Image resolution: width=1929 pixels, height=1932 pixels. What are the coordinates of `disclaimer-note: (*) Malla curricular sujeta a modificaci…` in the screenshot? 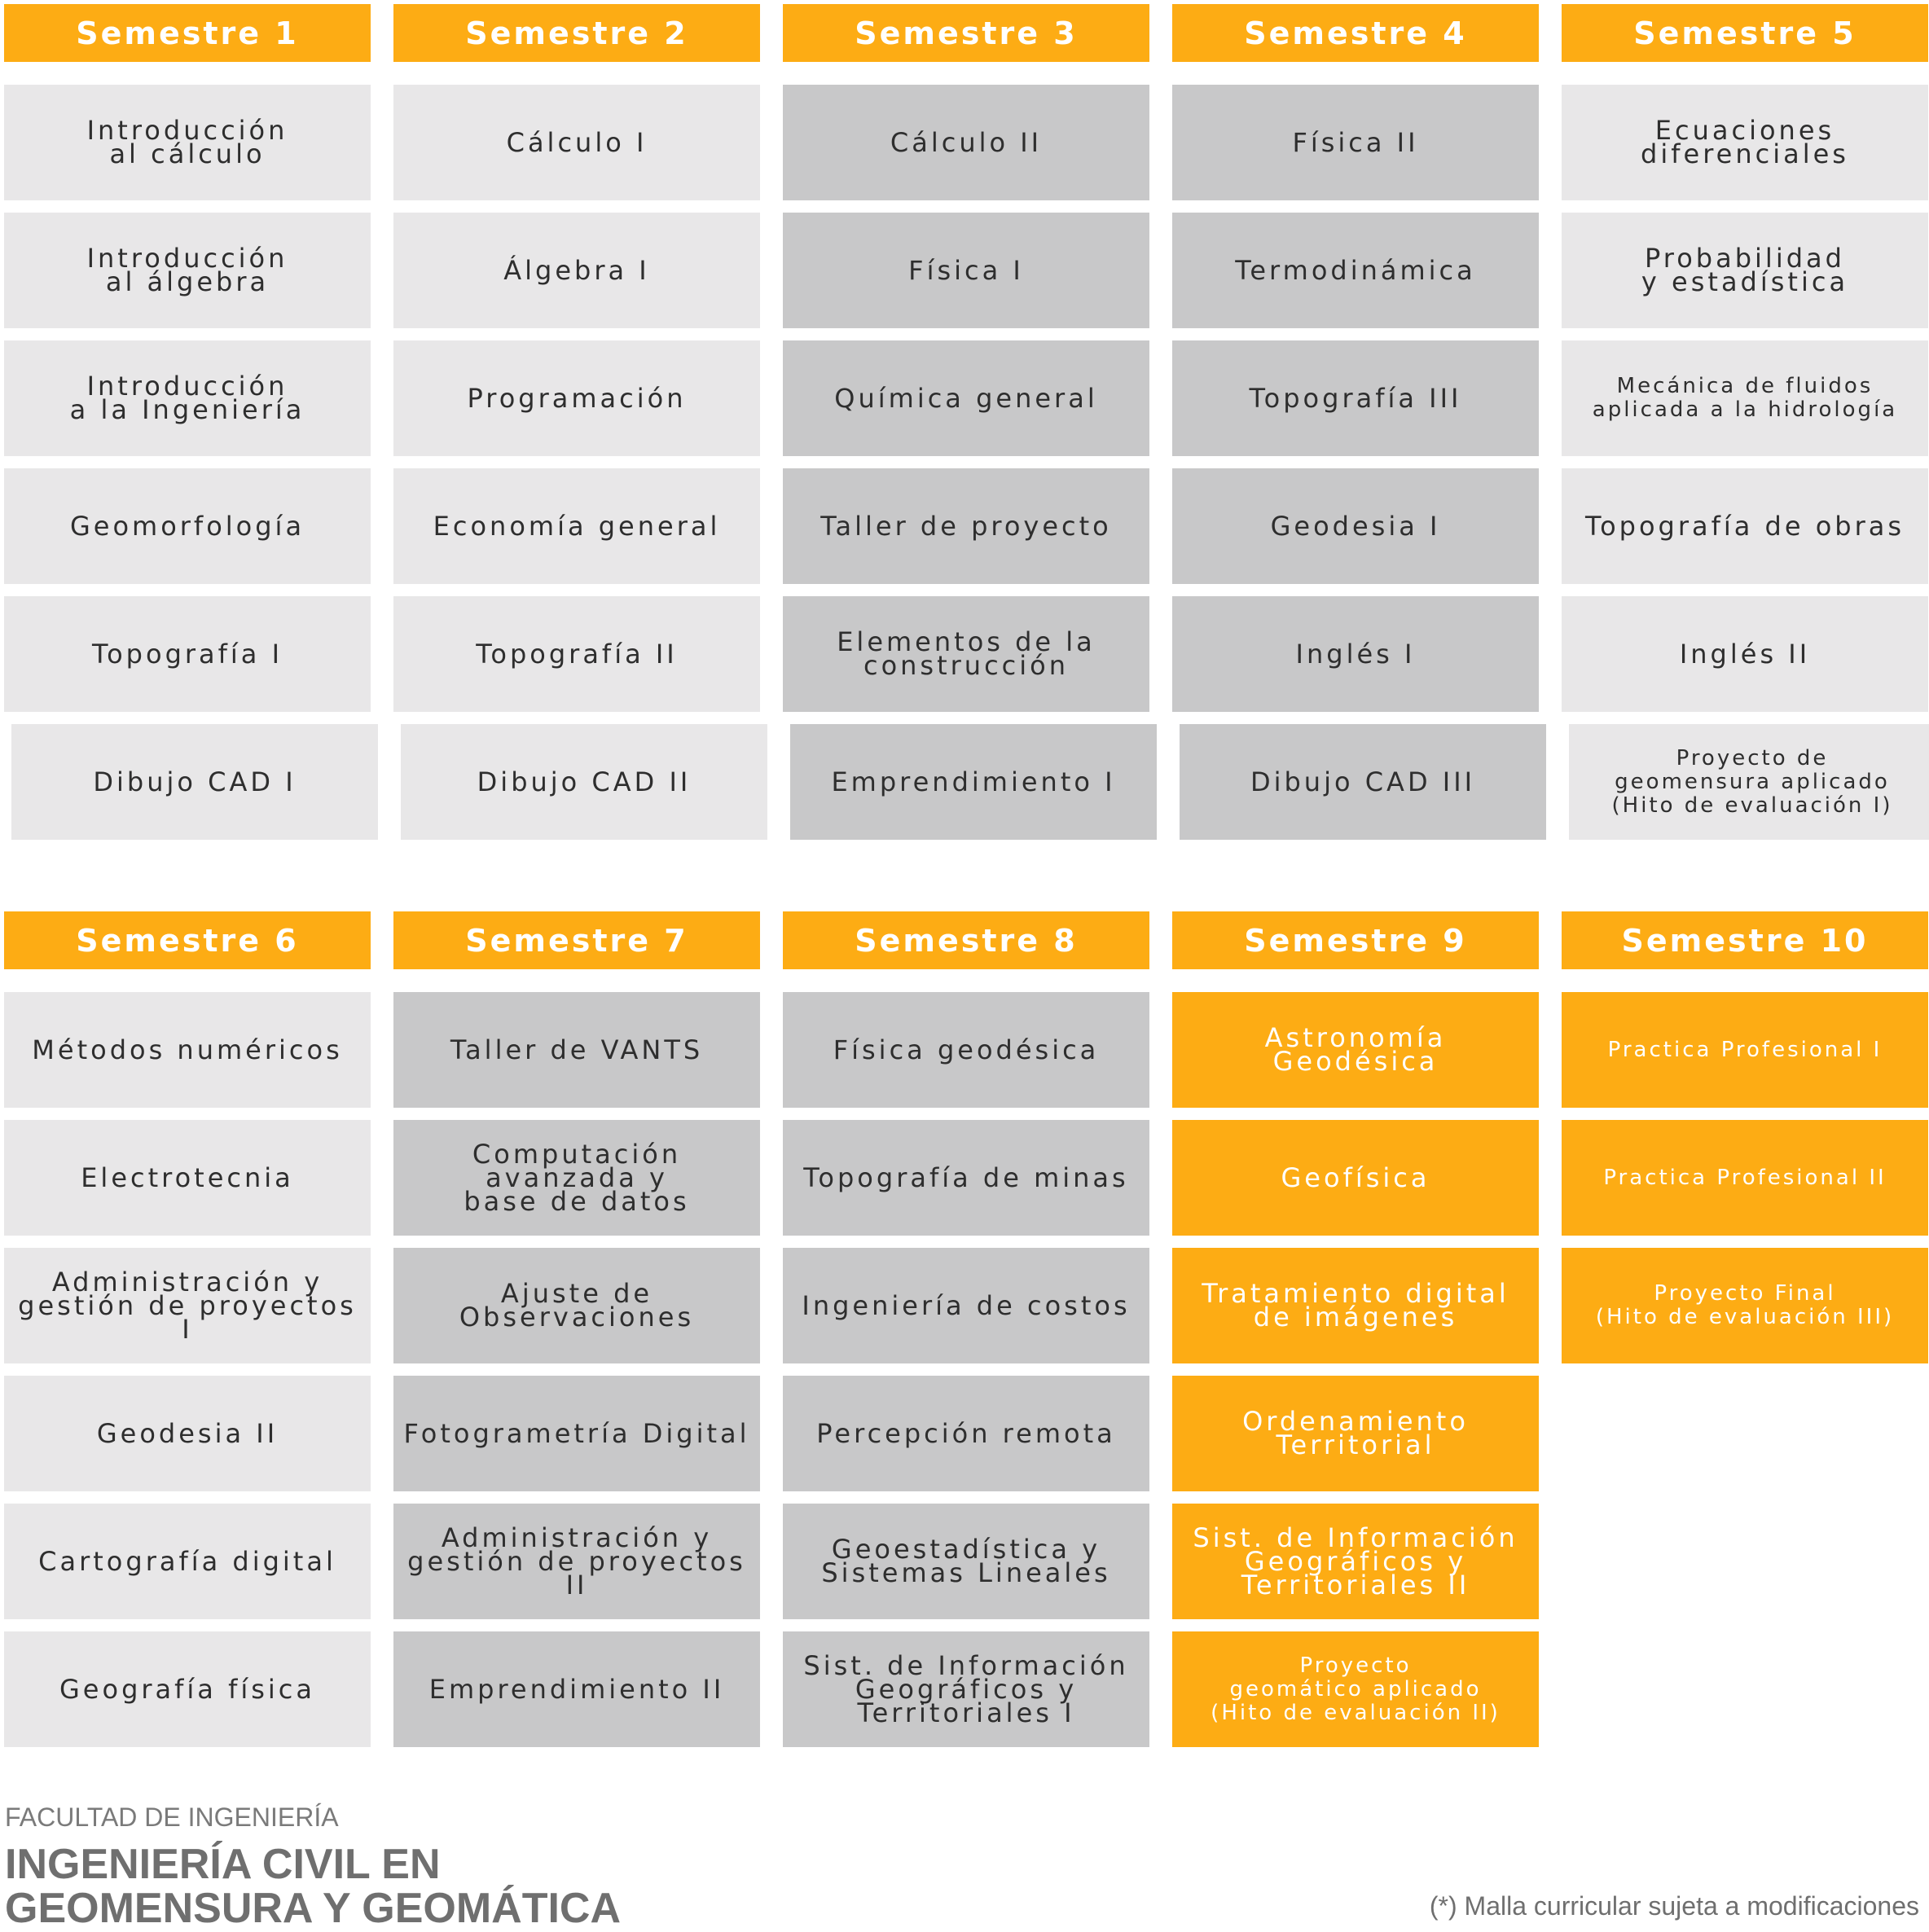 It's located at (1674, 1906).